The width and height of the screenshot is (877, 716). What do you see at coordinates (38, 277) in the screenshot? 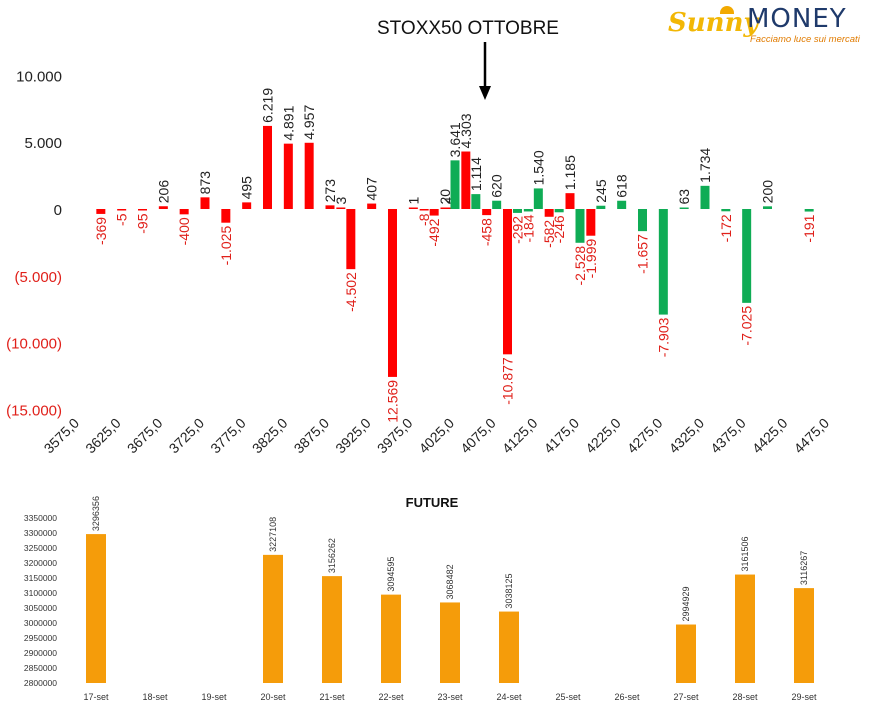
I see `y-tick-label-3: (5.000)` at bounding box center [38, 277].